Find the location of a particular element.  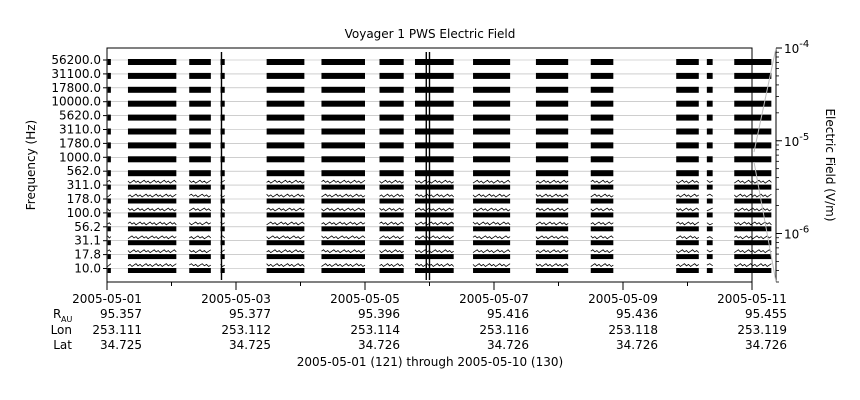

colorbar-tick-label: 10-4 is located at coordinates (796, 47).